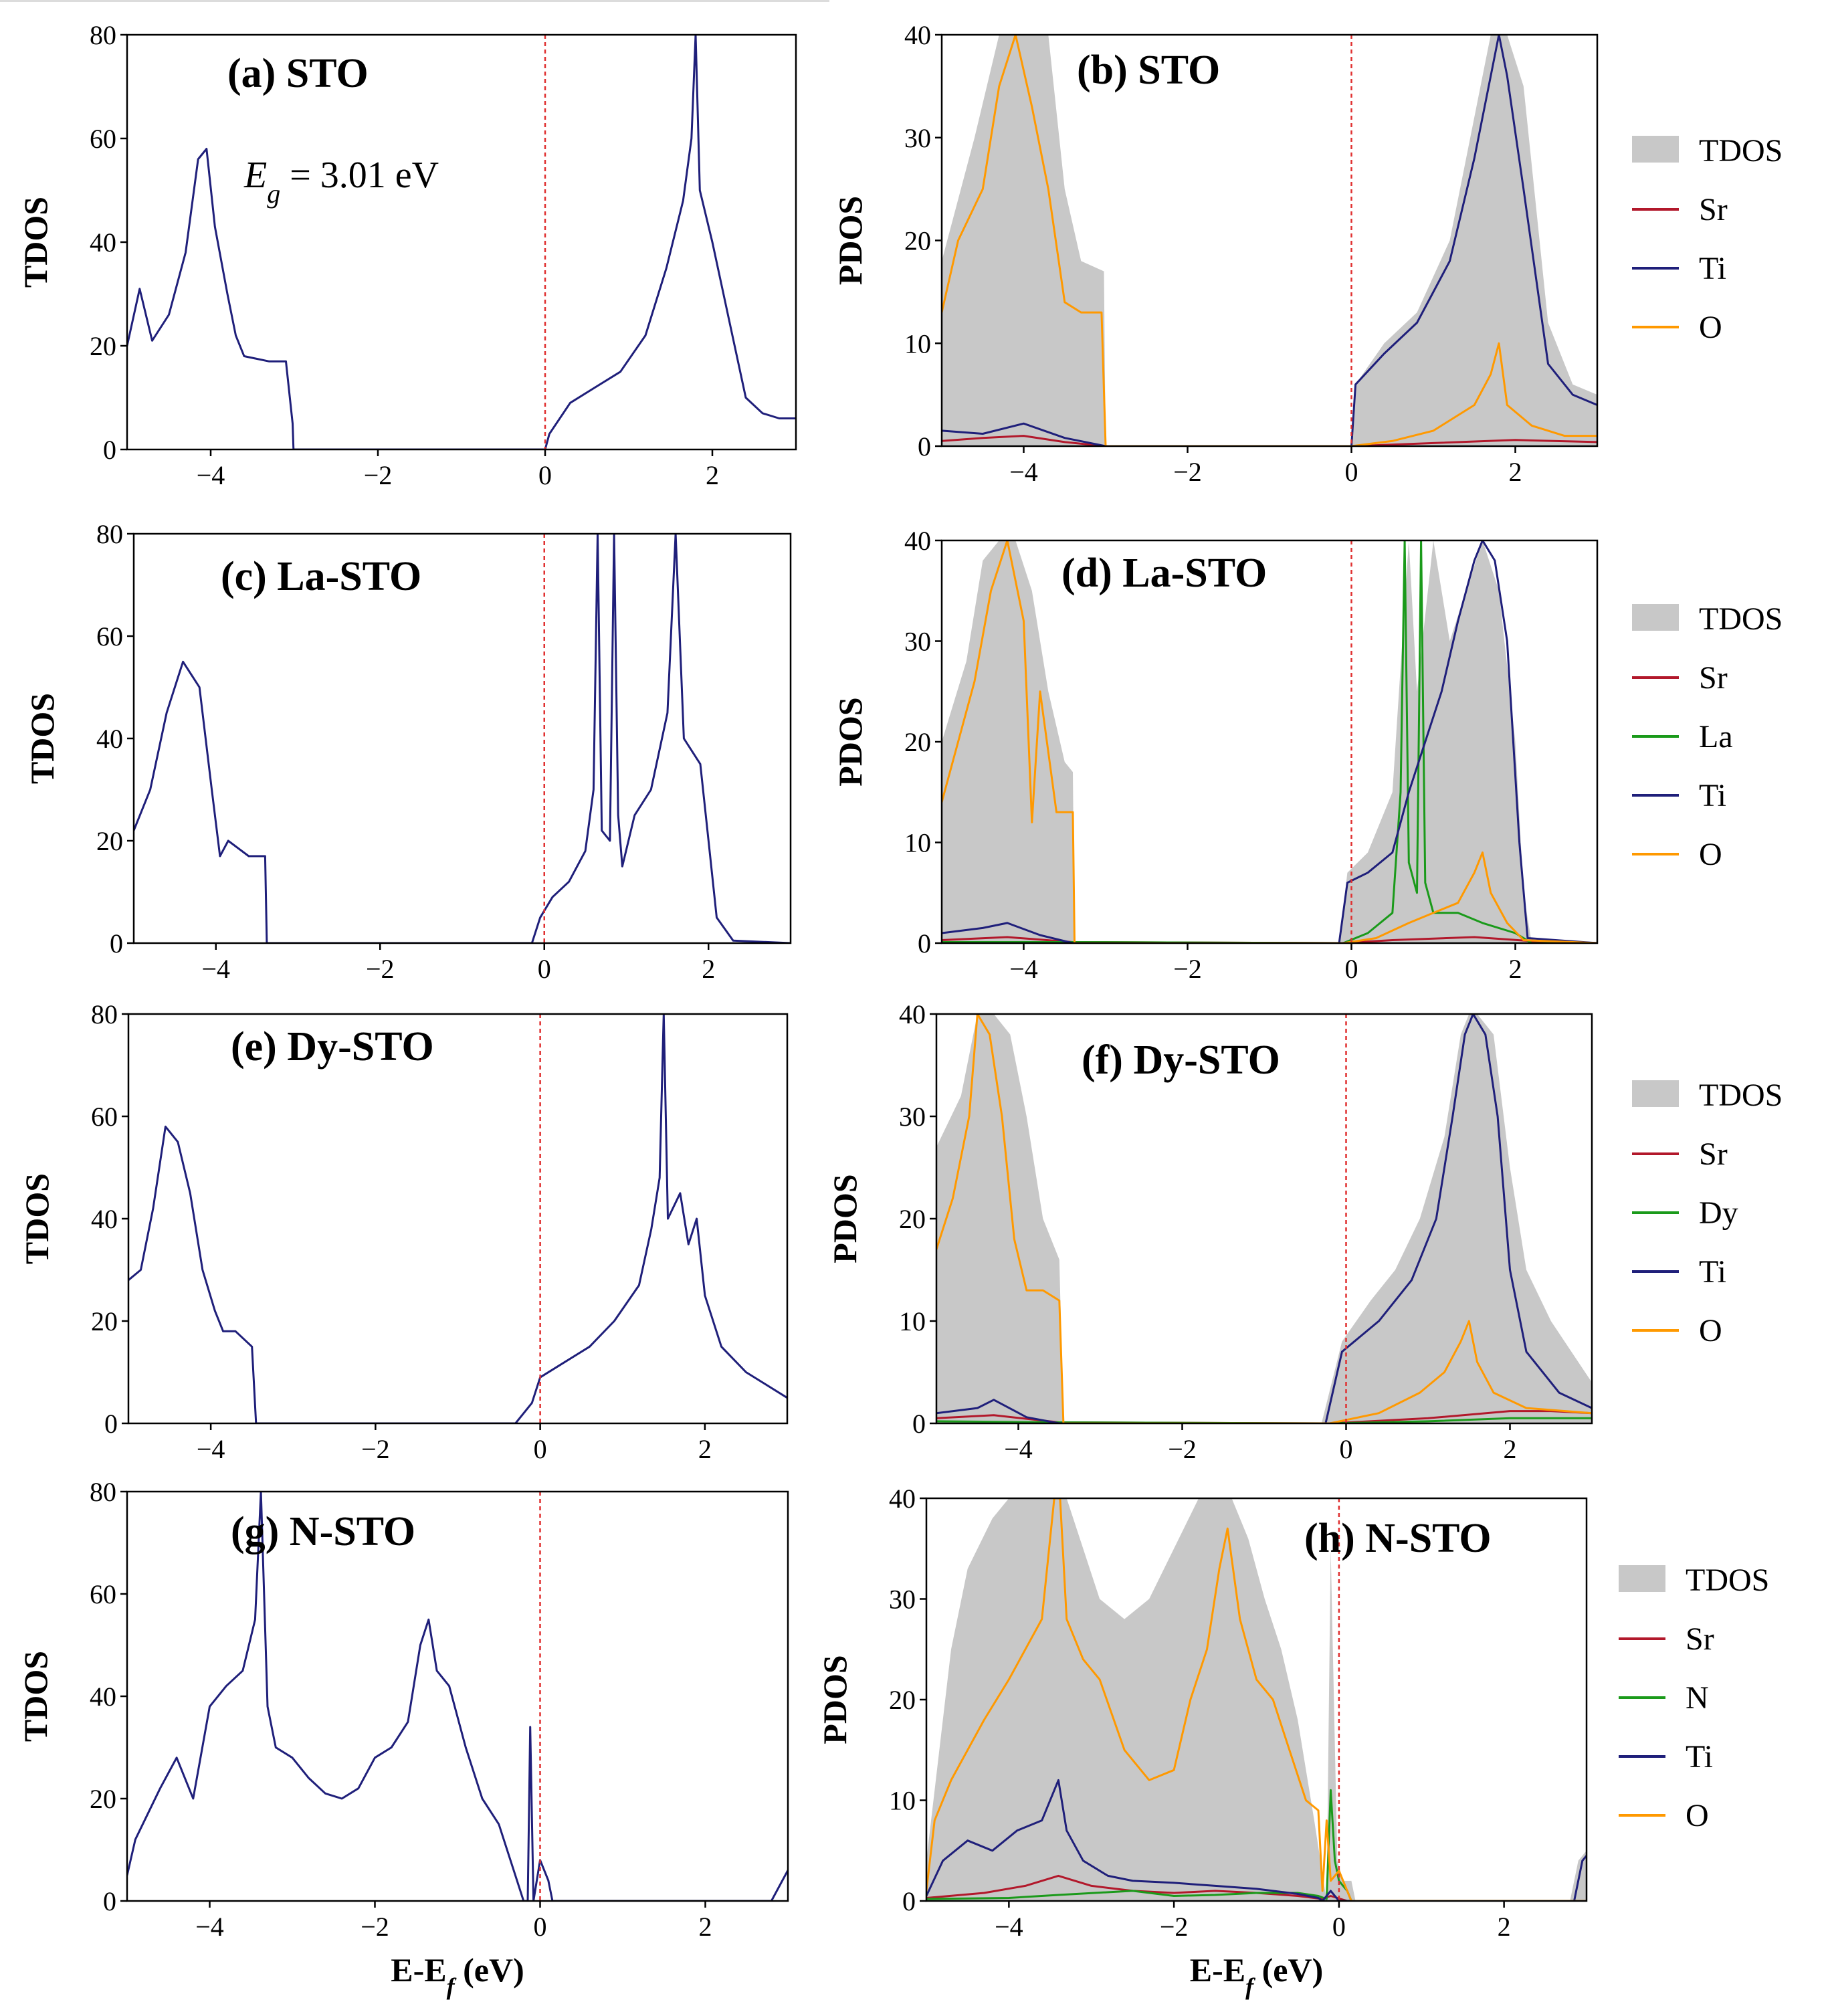  I want to click on plot-area-c, so click(462, 738).